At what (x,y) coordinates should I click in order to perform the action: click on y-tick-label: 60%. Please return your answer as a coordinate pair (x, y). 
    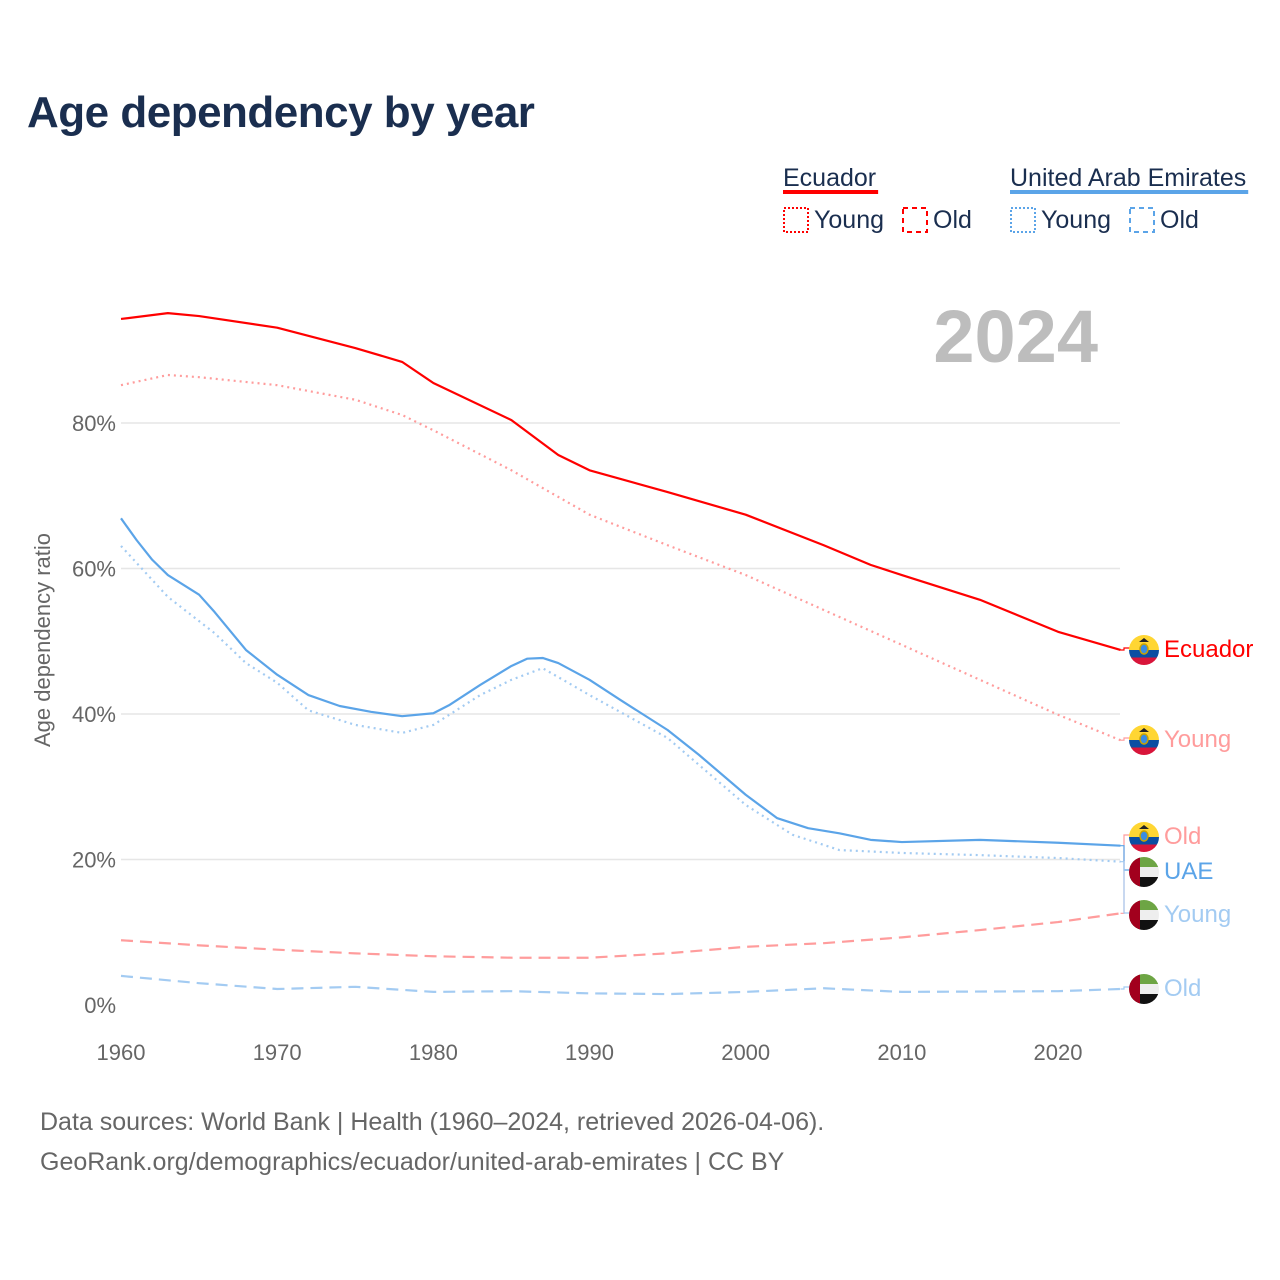
    Looking at the image, I should click on (94, 569).